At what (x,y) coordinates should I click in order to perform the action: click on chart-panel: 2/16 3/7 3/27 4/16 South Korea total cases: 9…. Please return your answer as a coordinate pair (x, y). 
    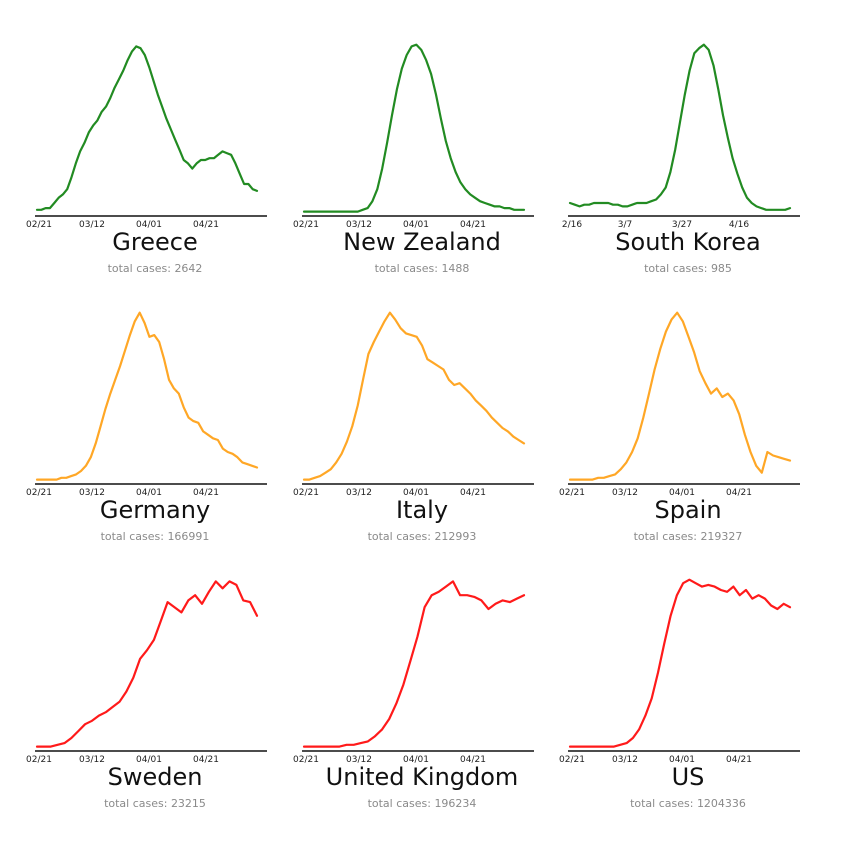
    Looking at the image, I should click on (690, 170).